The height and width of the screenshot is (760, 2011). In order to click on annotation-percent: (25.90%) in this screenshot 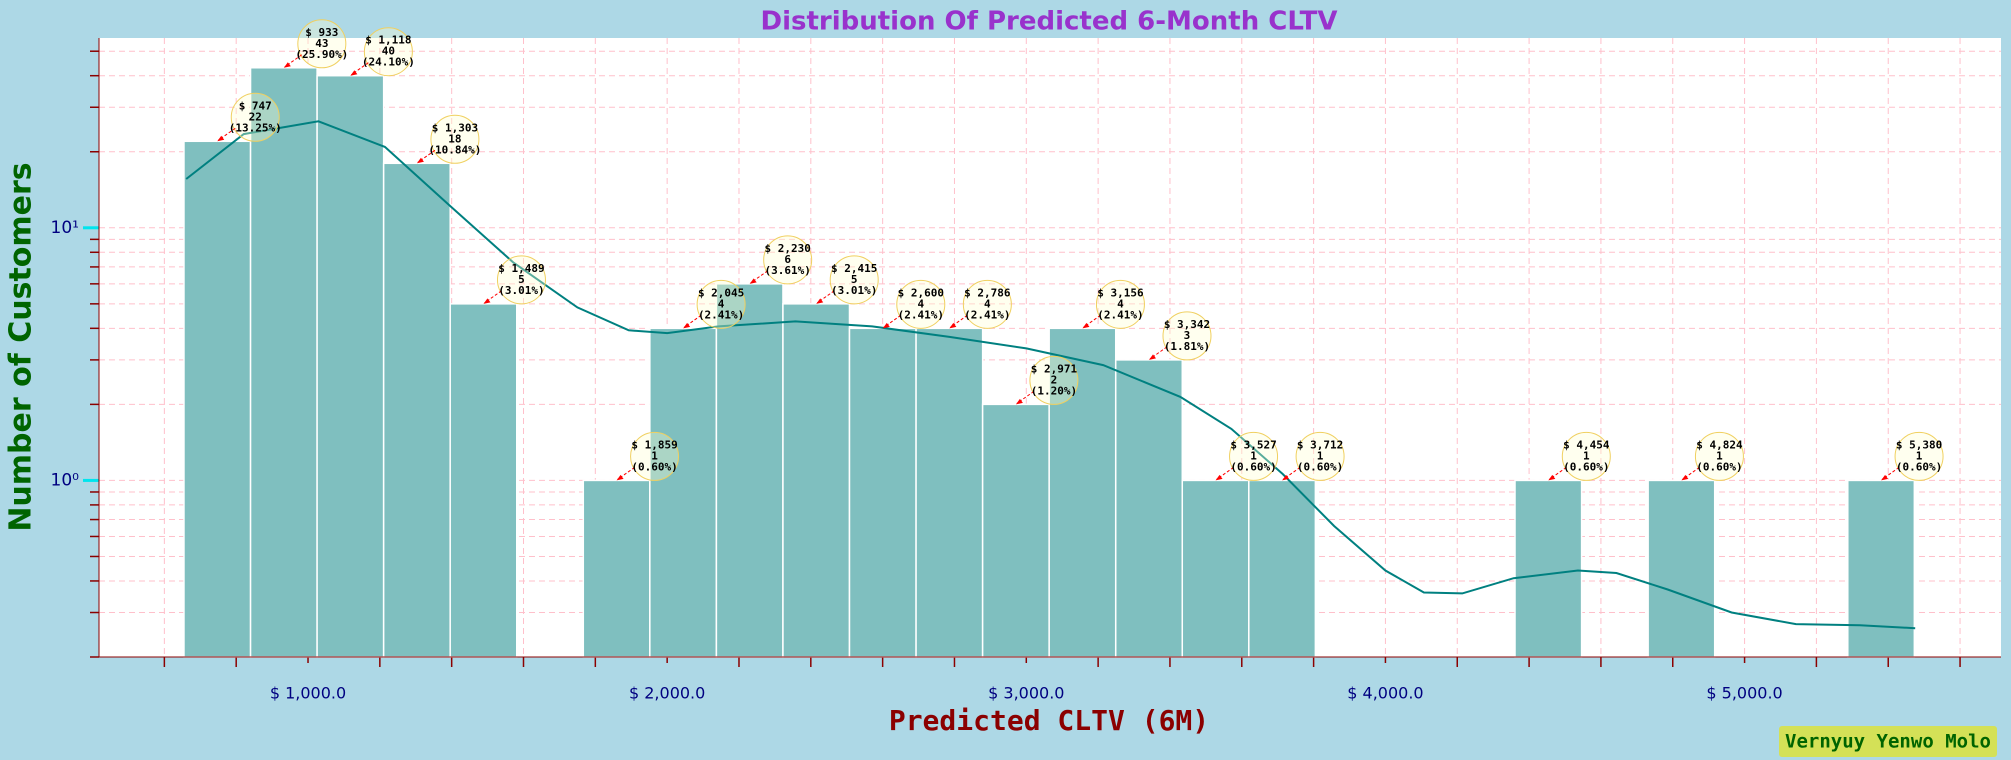, I will do `click(321, 54)`.